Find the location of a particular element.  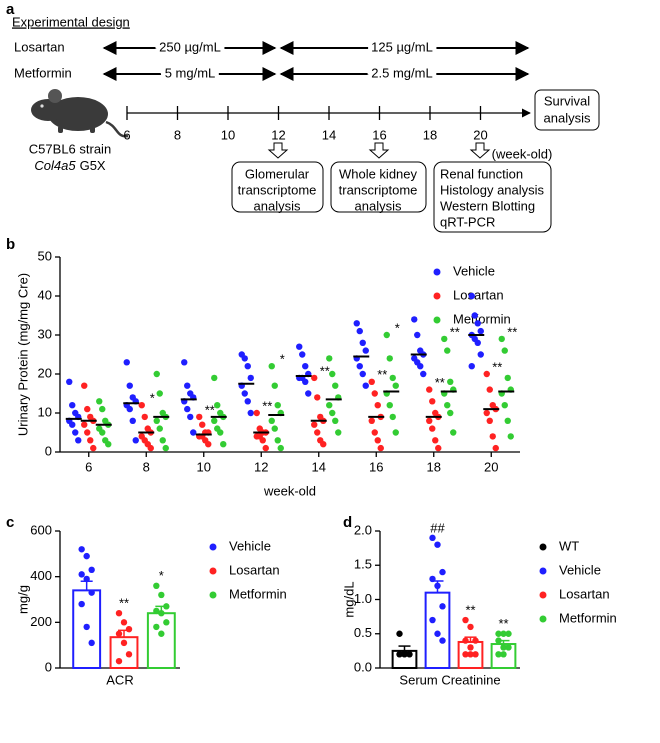

panel-label: b is located at coordinates (10, 244).